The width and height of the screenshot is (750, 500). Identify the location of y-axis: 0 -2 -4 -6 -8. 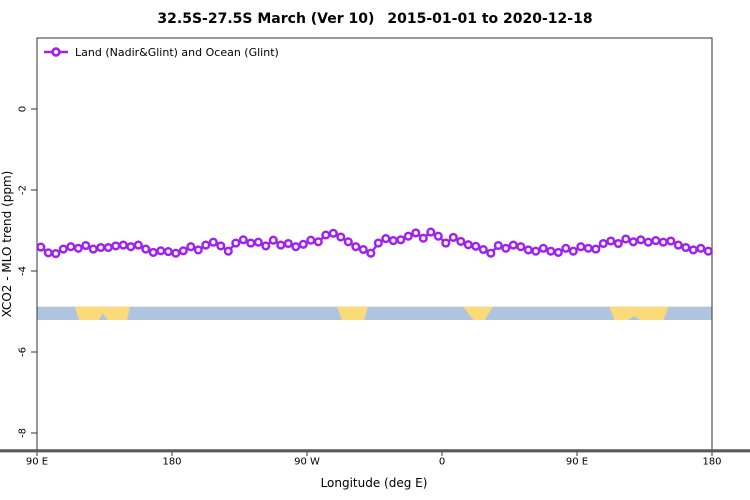
(27, 272).